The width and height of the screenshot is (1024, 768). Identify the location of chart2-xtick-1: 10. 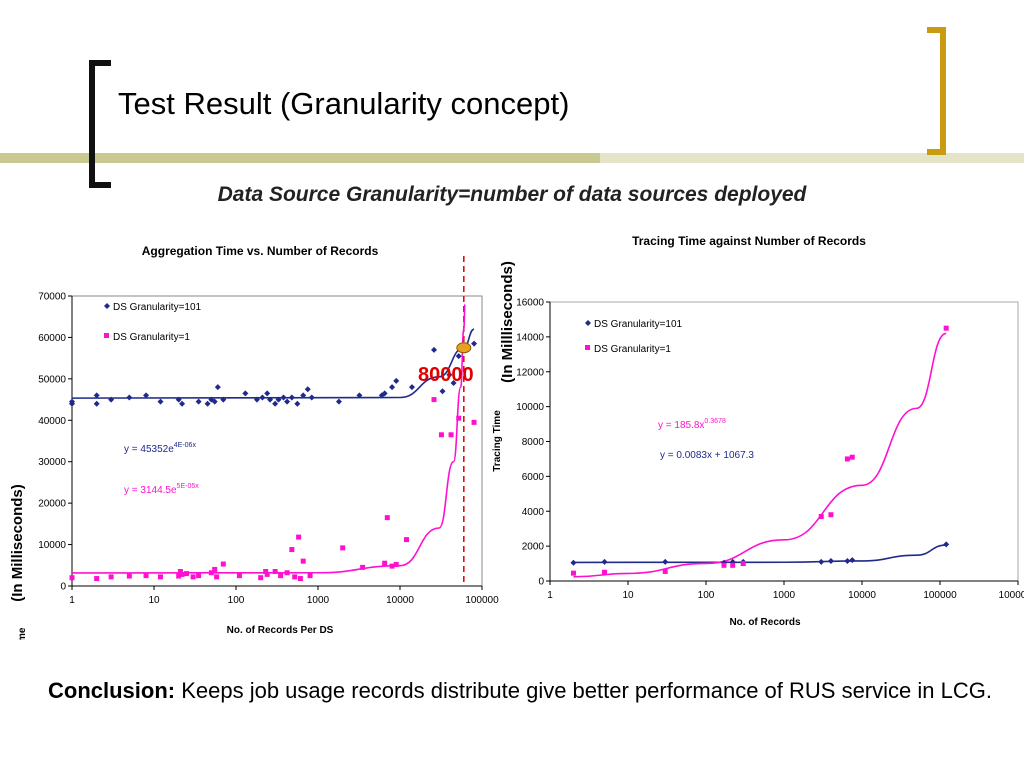
(628, 595).